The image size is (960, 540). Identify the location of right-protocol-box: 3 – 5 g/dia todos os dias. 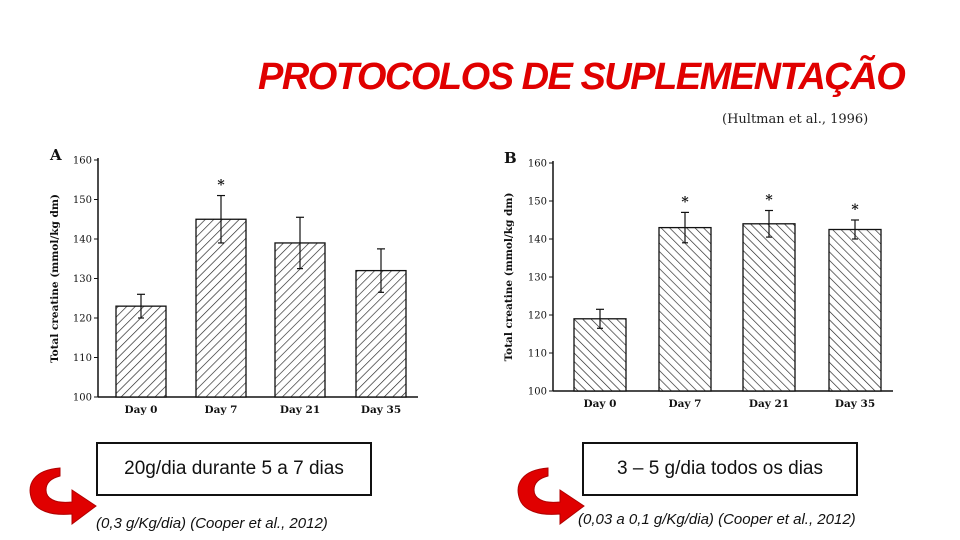
(720, 469).